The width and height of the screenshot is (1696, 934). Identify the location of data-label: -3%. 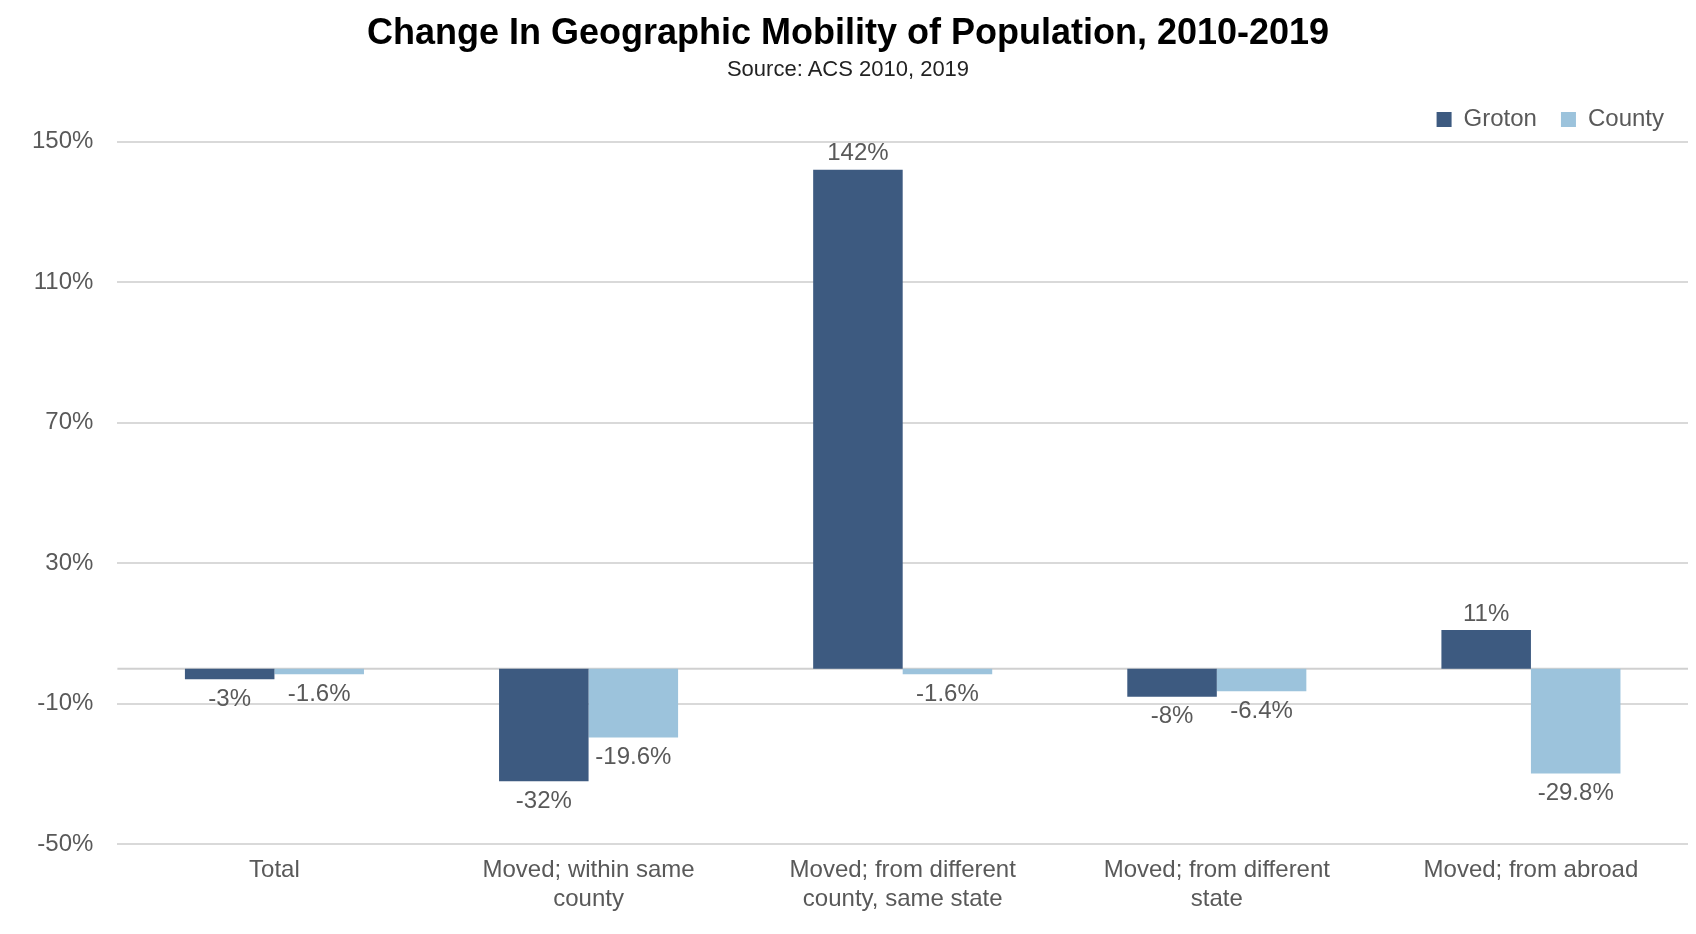
(230, 697).